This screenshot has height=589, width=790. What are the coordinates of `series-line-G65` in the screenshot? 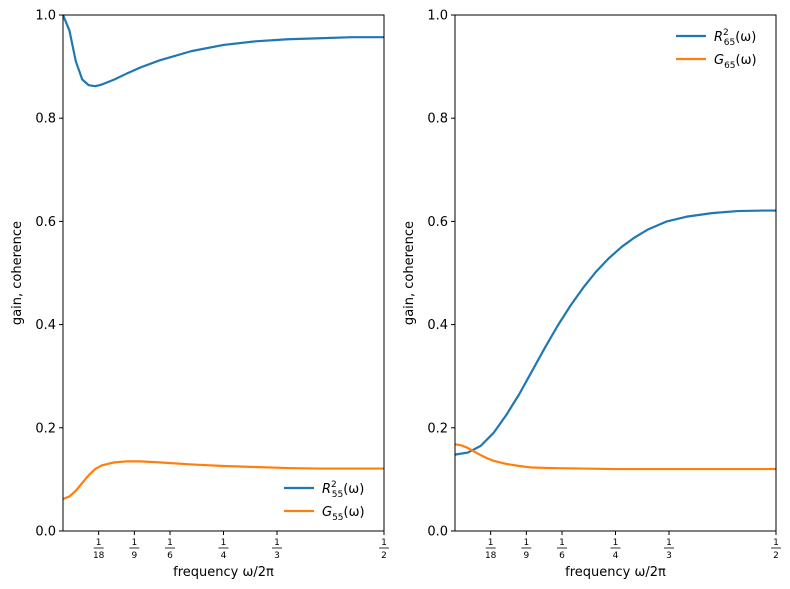 It's located at (615, 457).